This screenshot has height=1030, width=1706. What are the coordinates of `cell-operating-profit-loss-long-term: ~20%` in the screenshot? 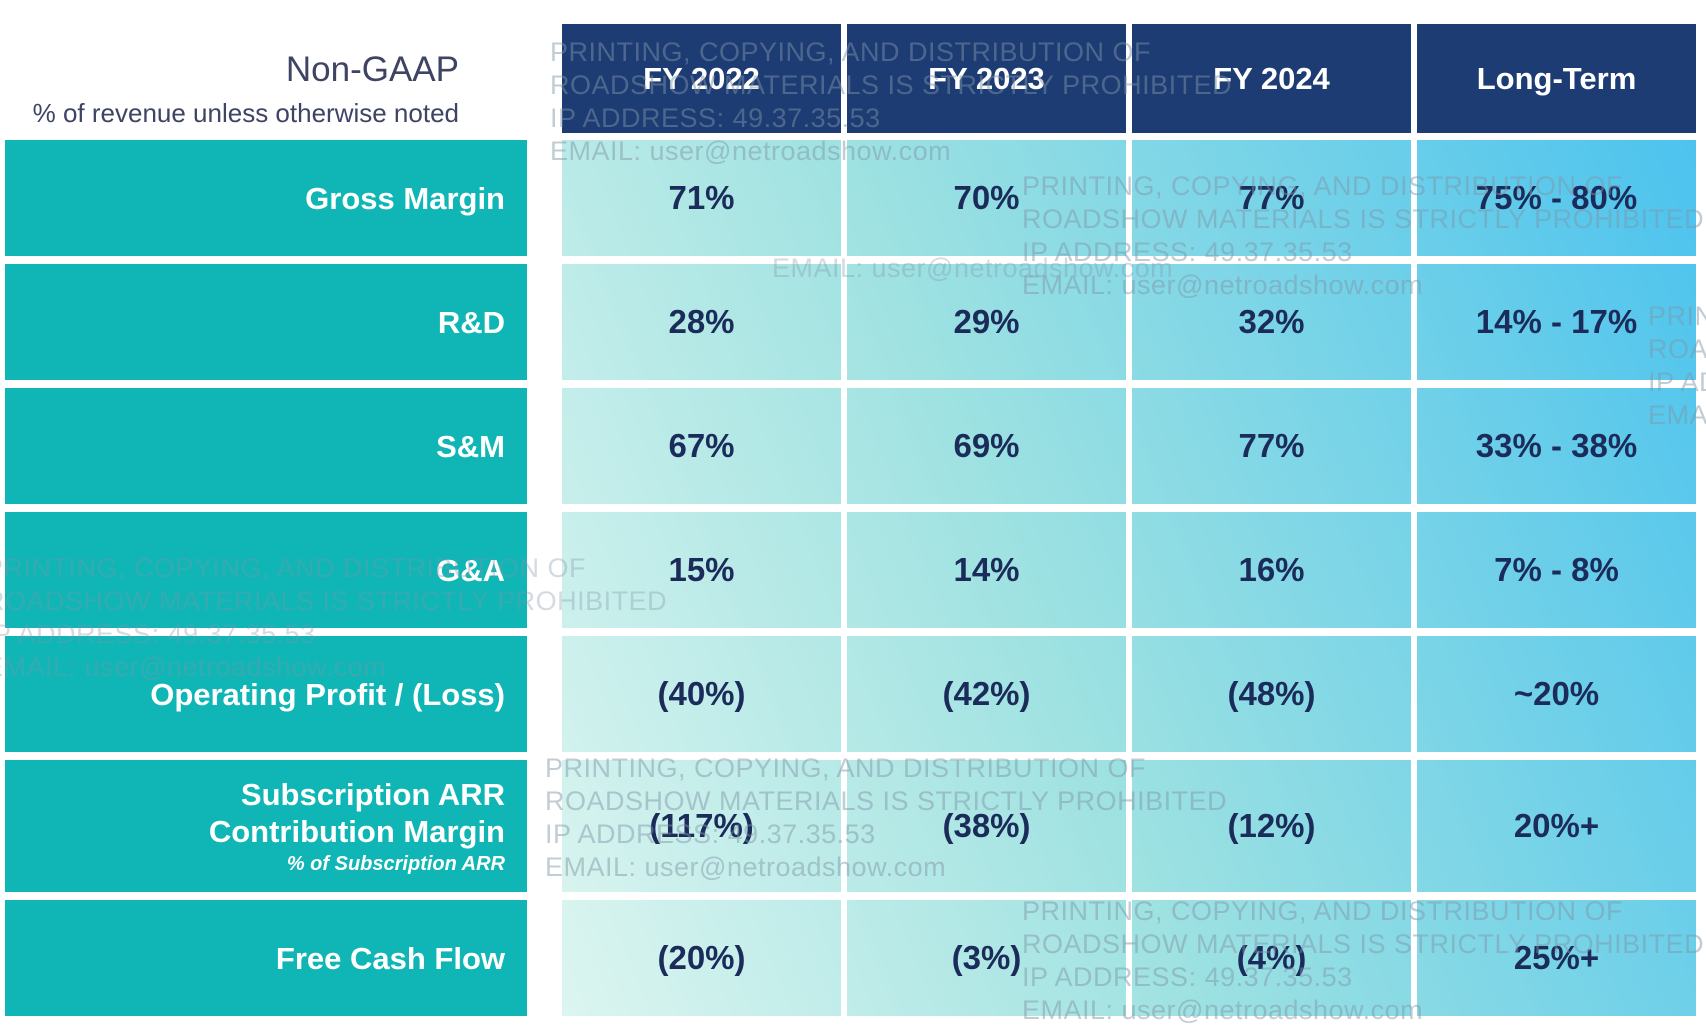 It's located at (1556, 694).